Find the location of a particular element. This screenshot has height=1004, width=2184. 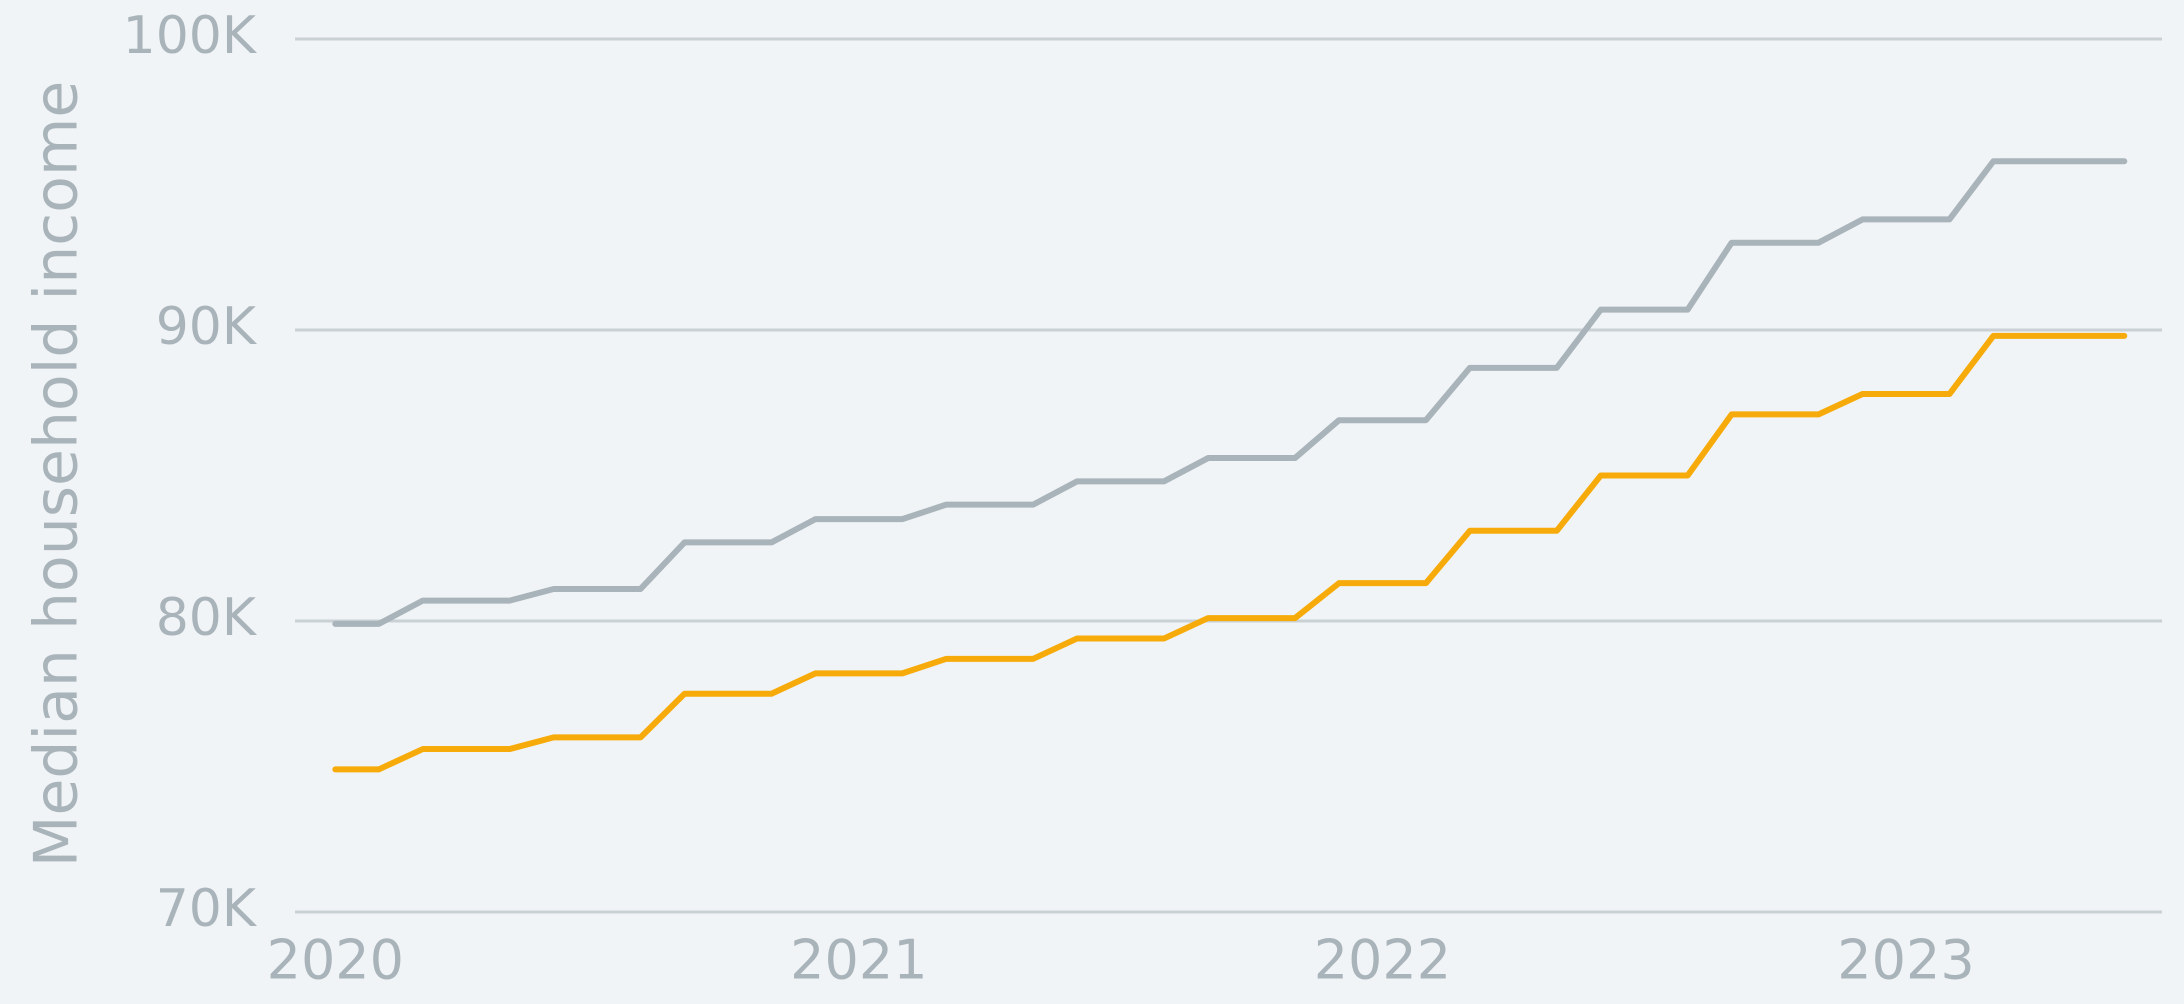

y-tick-label: 100K is located at coordinates (190, 36).